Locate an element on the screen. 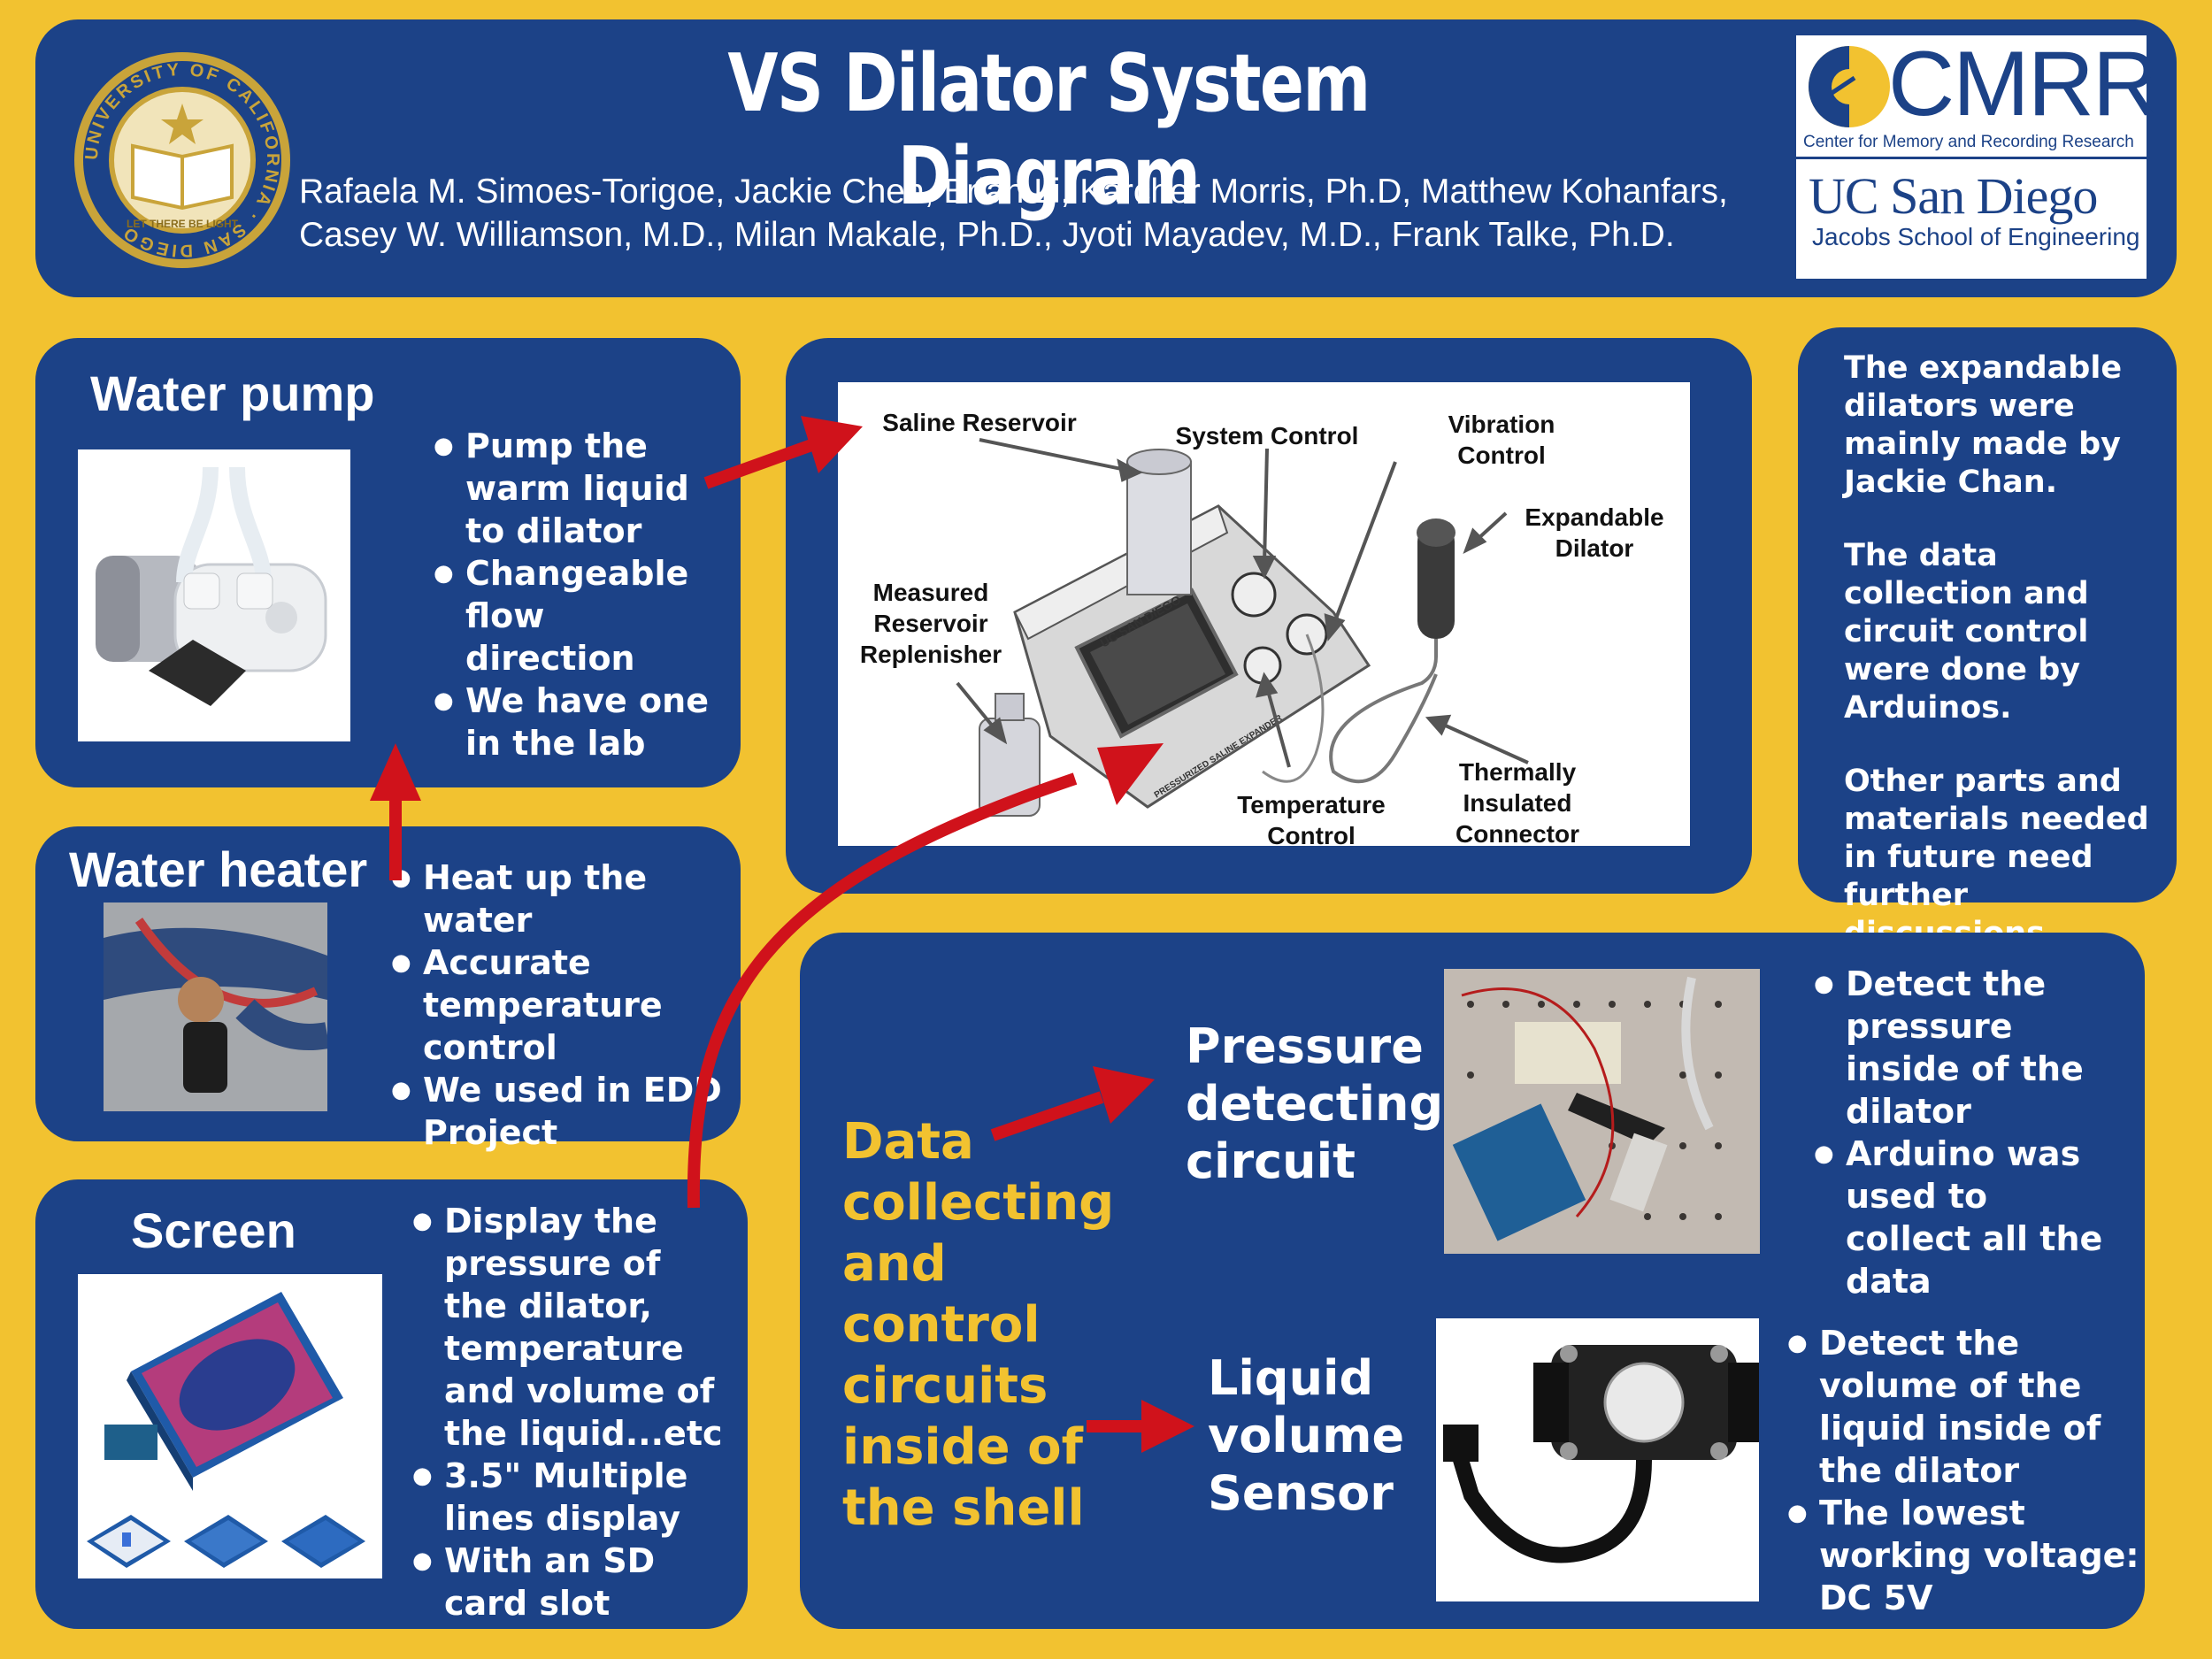 The height and width of the screenshot is (1659, 2212). label-temperature-2: Control is located at coordinates (1312, 834).